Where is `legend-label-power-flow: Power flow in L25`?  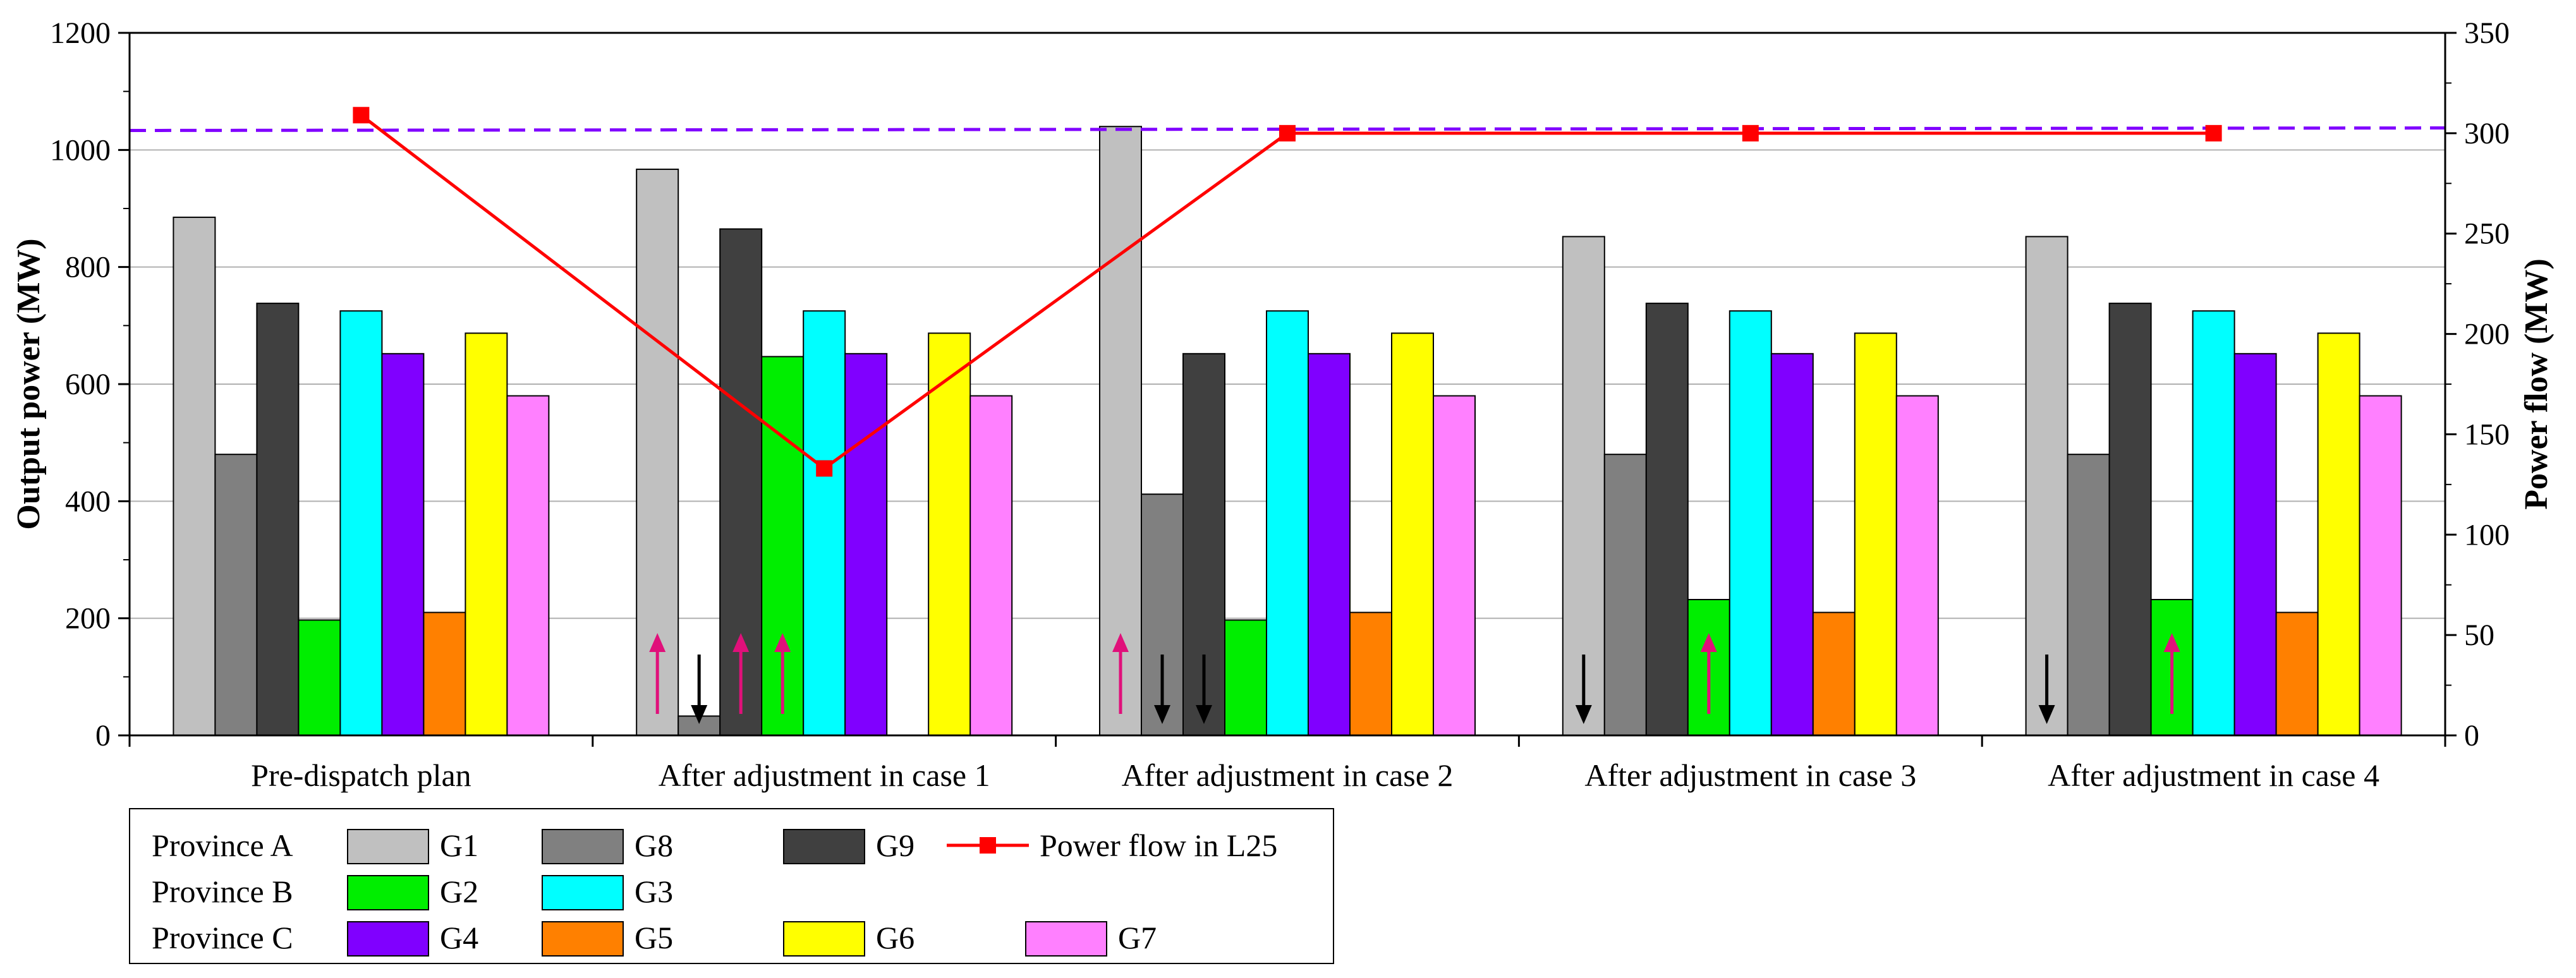 legend-label-power-flow: Power flow in L25 is located at coordinates (1158, 845).